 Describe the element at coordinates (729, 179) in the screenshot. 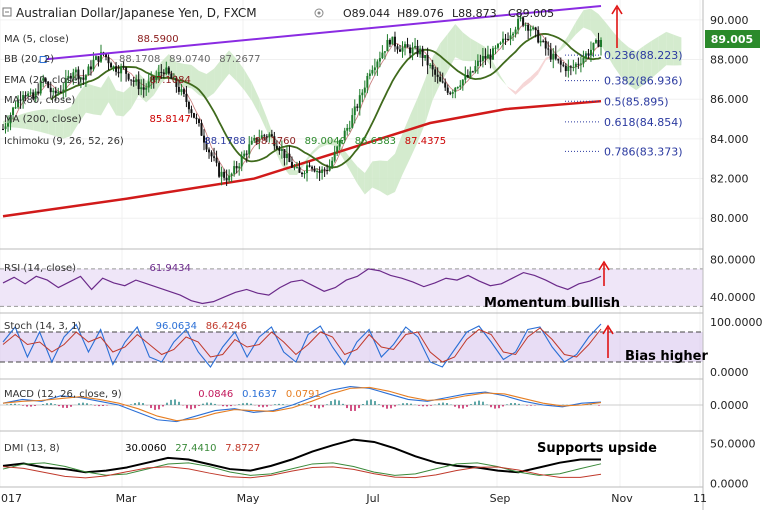

I see `price-tick-label: 82.000` at that location.